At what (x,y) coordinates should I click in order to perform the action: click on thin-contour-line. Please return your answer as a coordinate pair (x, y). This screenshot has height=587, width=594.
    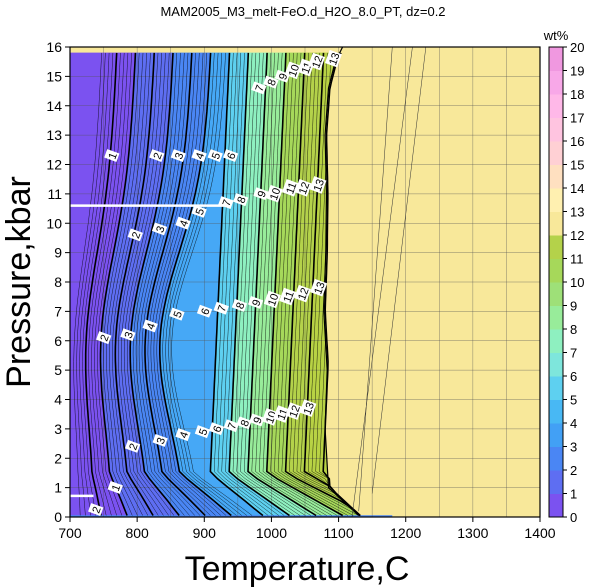
    Looking at the image, I should click on (382, 282).